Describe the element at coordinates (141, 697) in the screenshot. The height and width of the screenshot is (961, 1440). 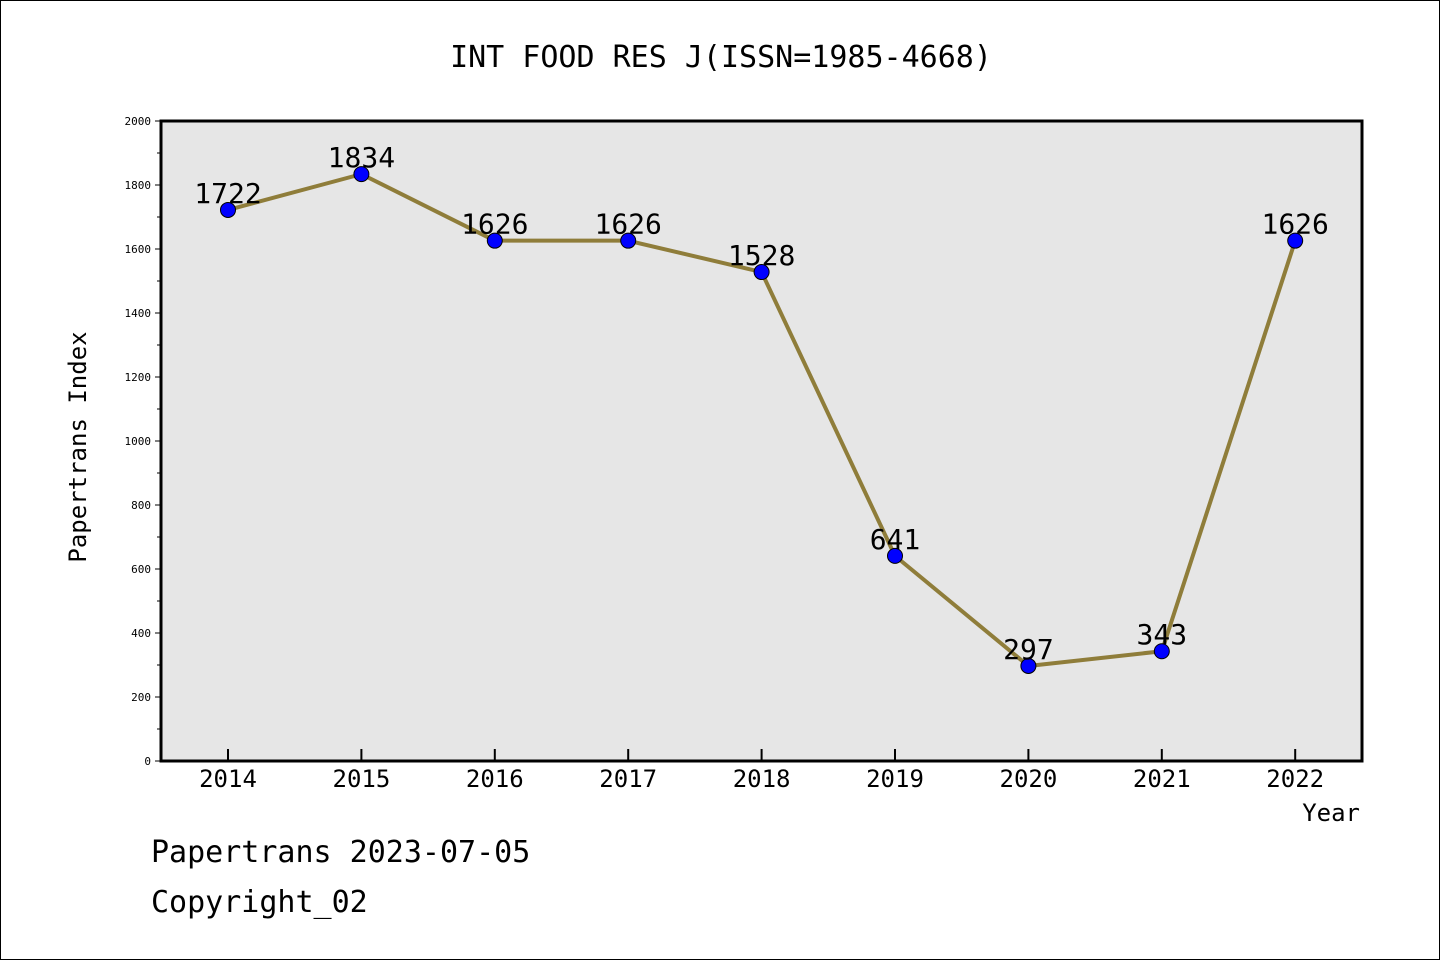
I see `y-tick-label: 200` at that location.